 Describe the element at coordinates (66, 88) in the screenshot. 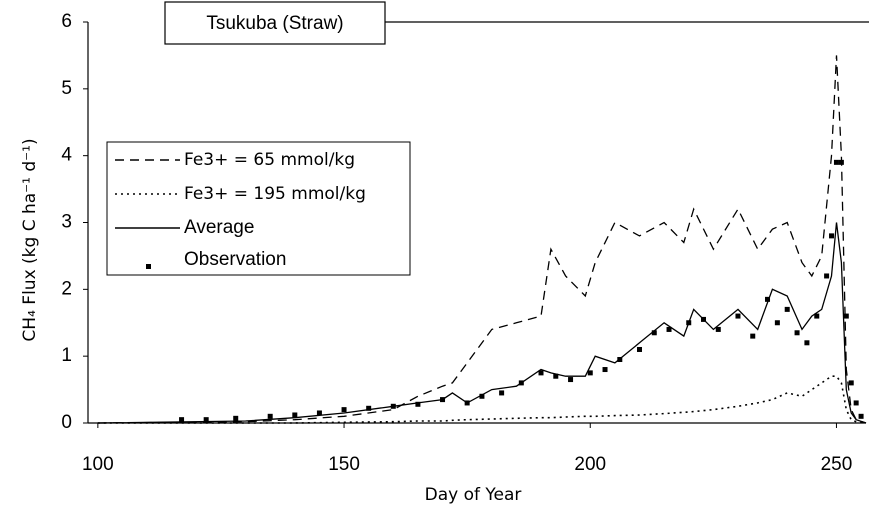

I see `y-tick-label: 5` at that location.